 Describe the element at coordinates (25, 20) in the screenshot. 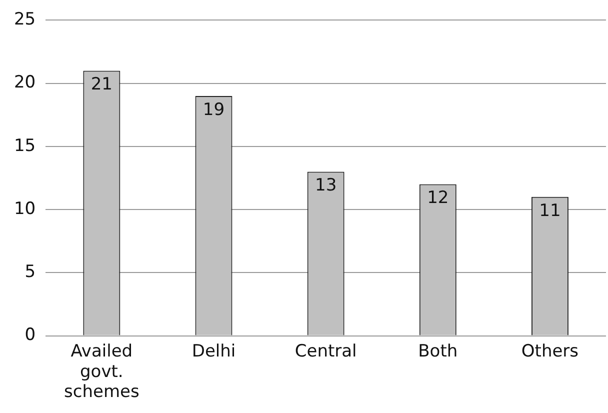

I see `y-tick-label: 25` at that location.